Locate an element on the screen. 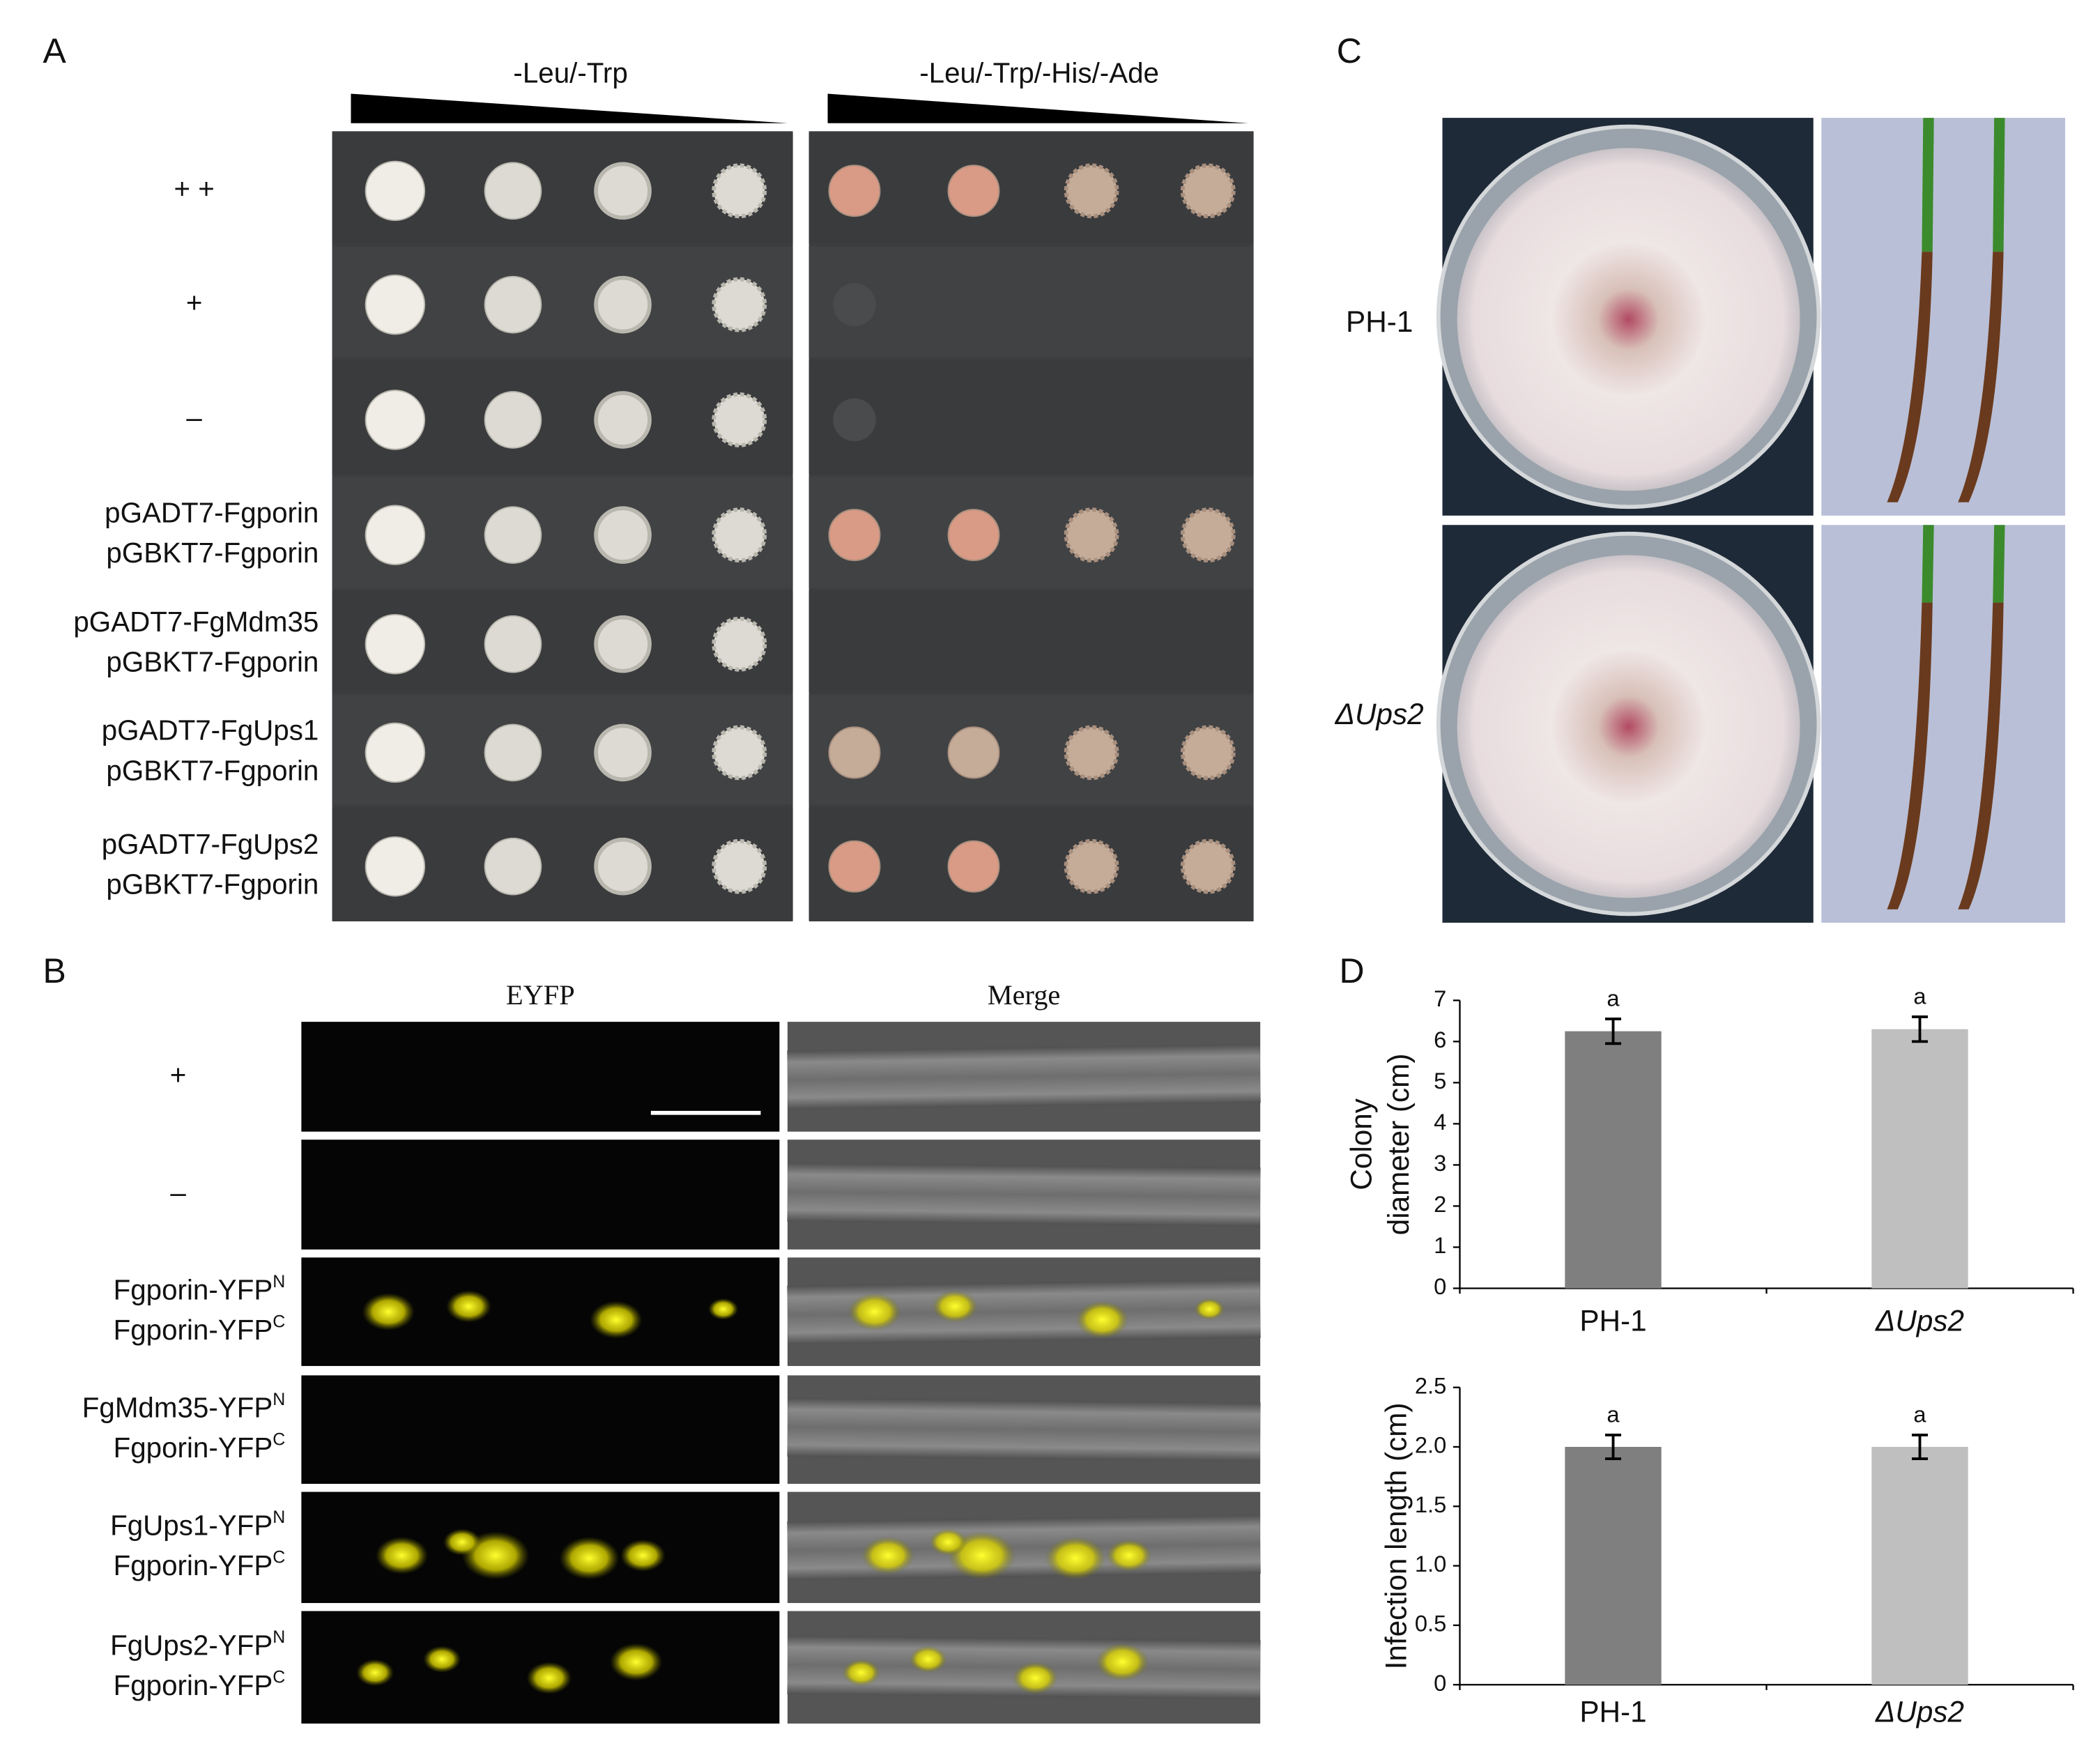 This screenshot has height=1764, width=2100. y-tick-label: 2.5 is located at coordinates (1430, 1385).